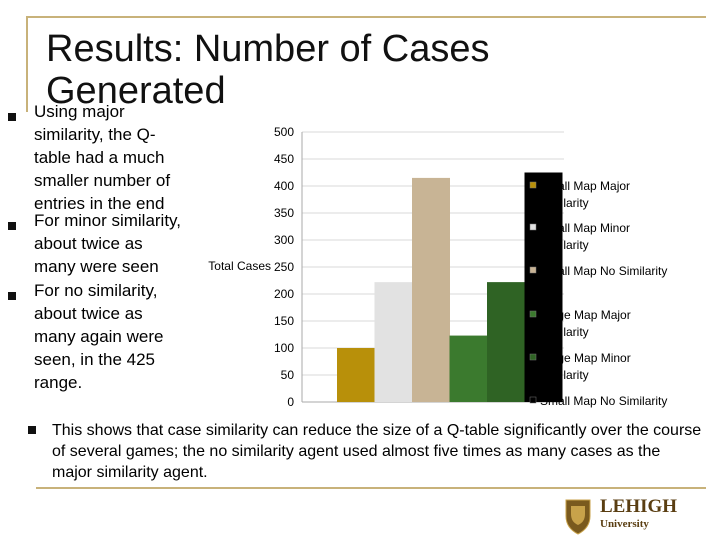 The width and height of the screenshot is (720, 541). What do you see at coordinates (639, 506) in the screenshot?
I see `logo-name: LEHIGH` at bounding box center [639, 506].